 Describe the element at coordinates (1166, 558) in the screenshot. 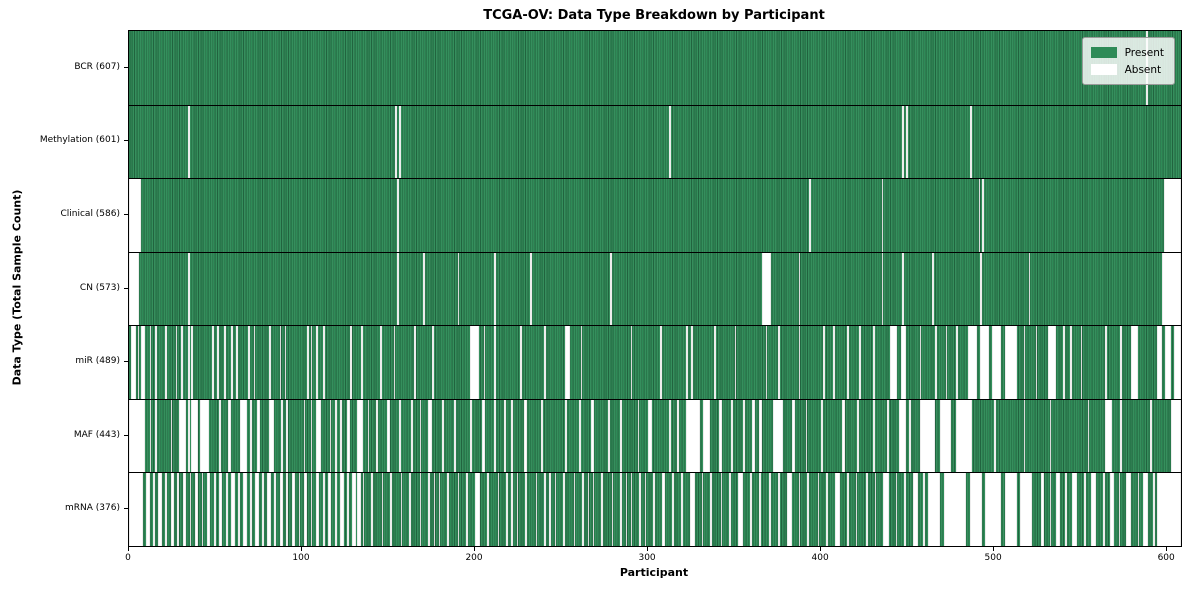

I see `x-tick-label: 600` at that location.